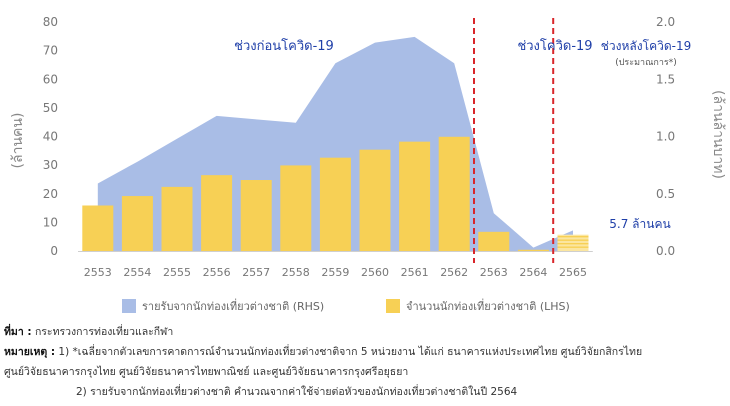 The height and width of the screenshot is (406, 730). I want to click on period-label-covid: ช่วงโควิด-19, so click(554, 46).